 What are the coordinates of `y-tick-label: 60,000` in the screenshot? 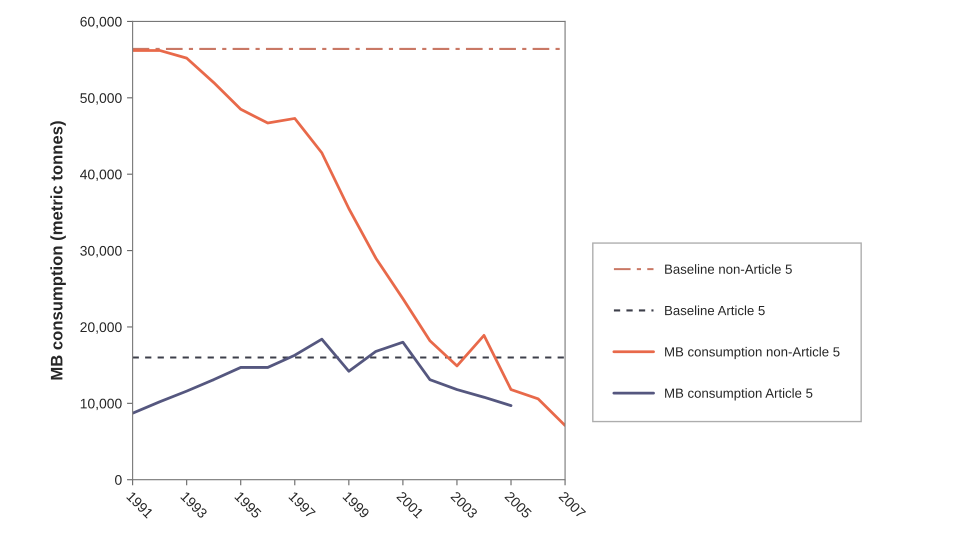 It's located at (101, 22).